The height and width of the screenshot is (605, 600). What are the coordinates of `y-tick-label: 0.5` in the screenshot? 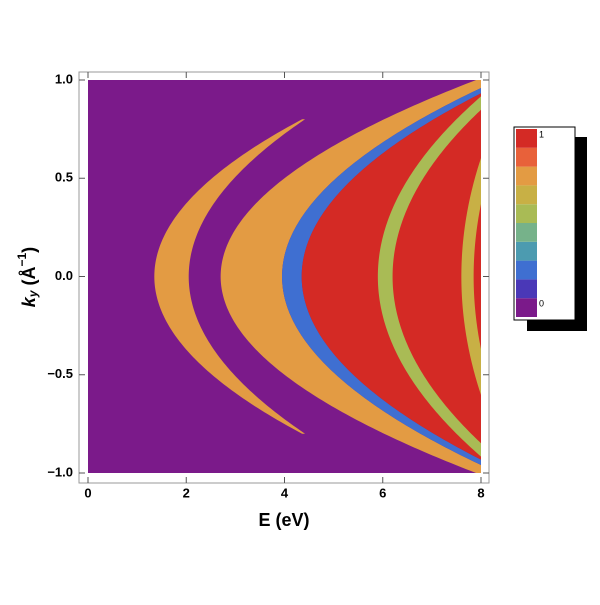 It's located at (64, 177).